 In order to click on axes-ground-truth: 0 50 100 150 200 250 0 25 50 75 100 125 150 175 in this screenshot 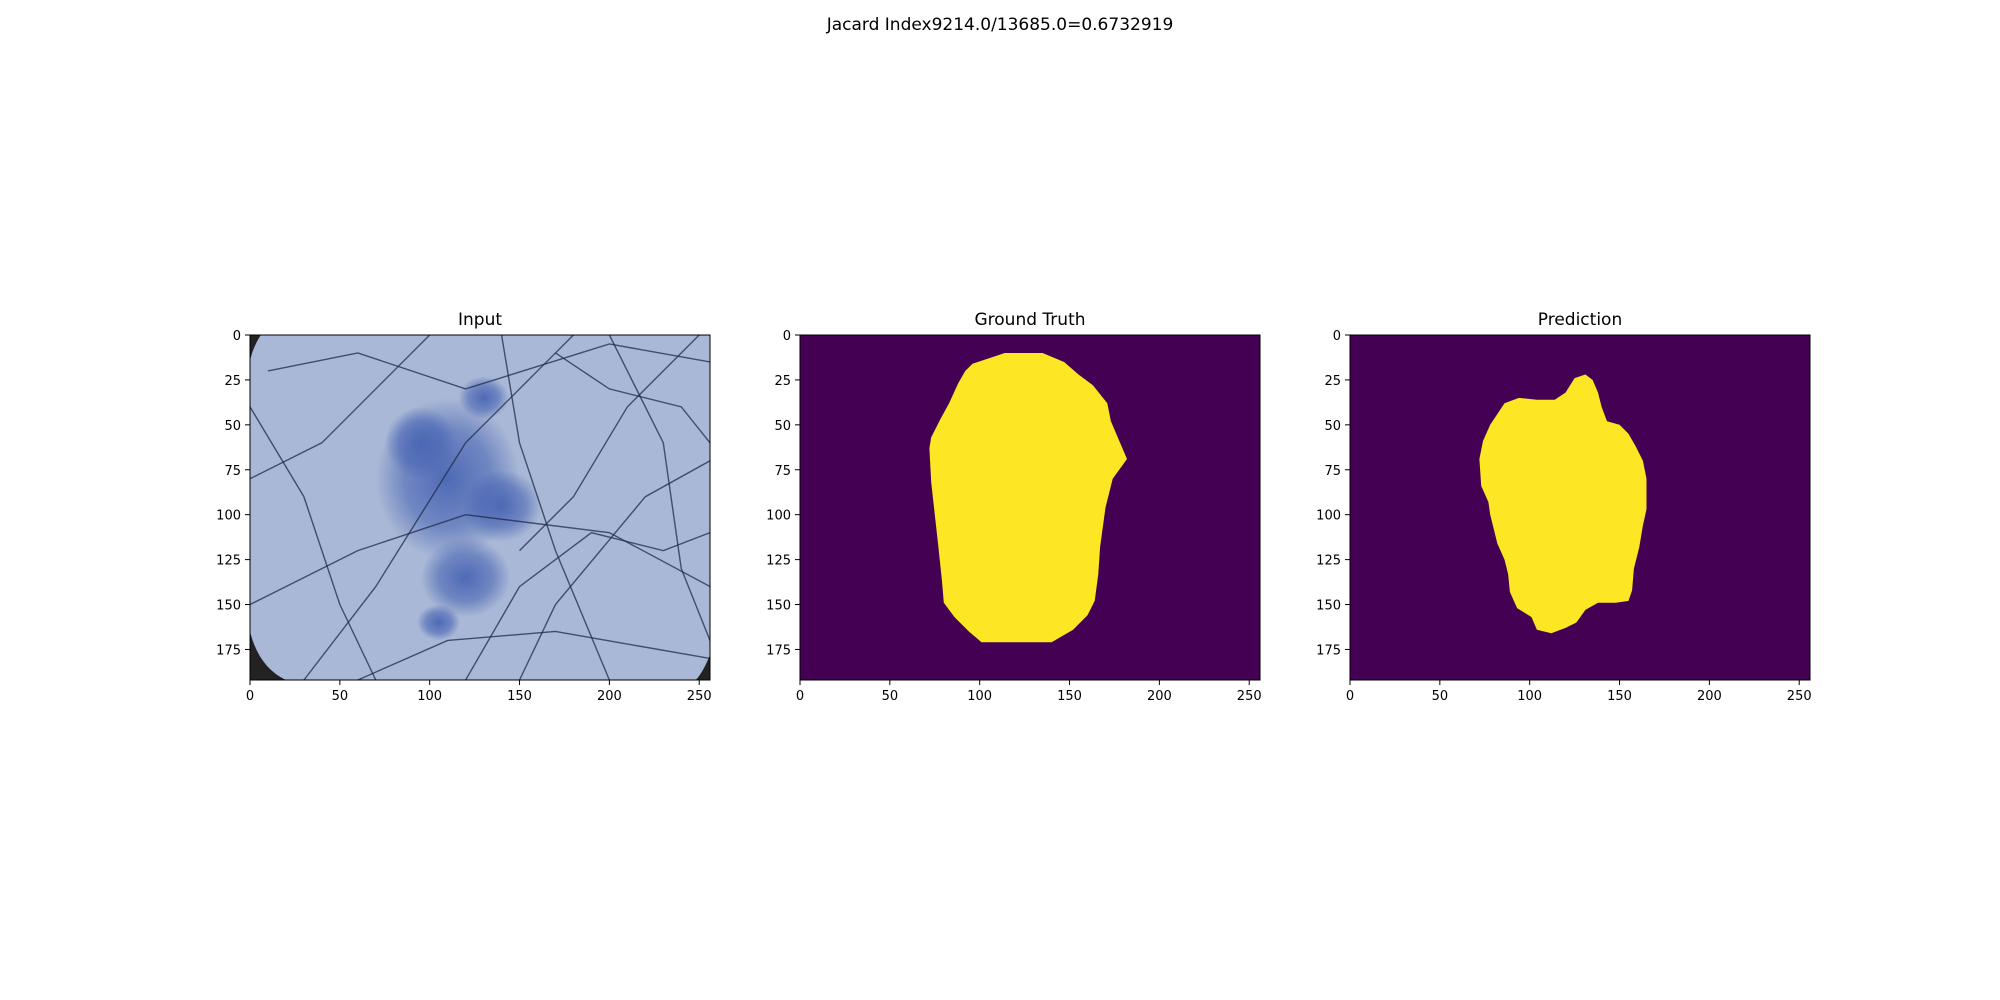, I will do `click(1013, 516)`.